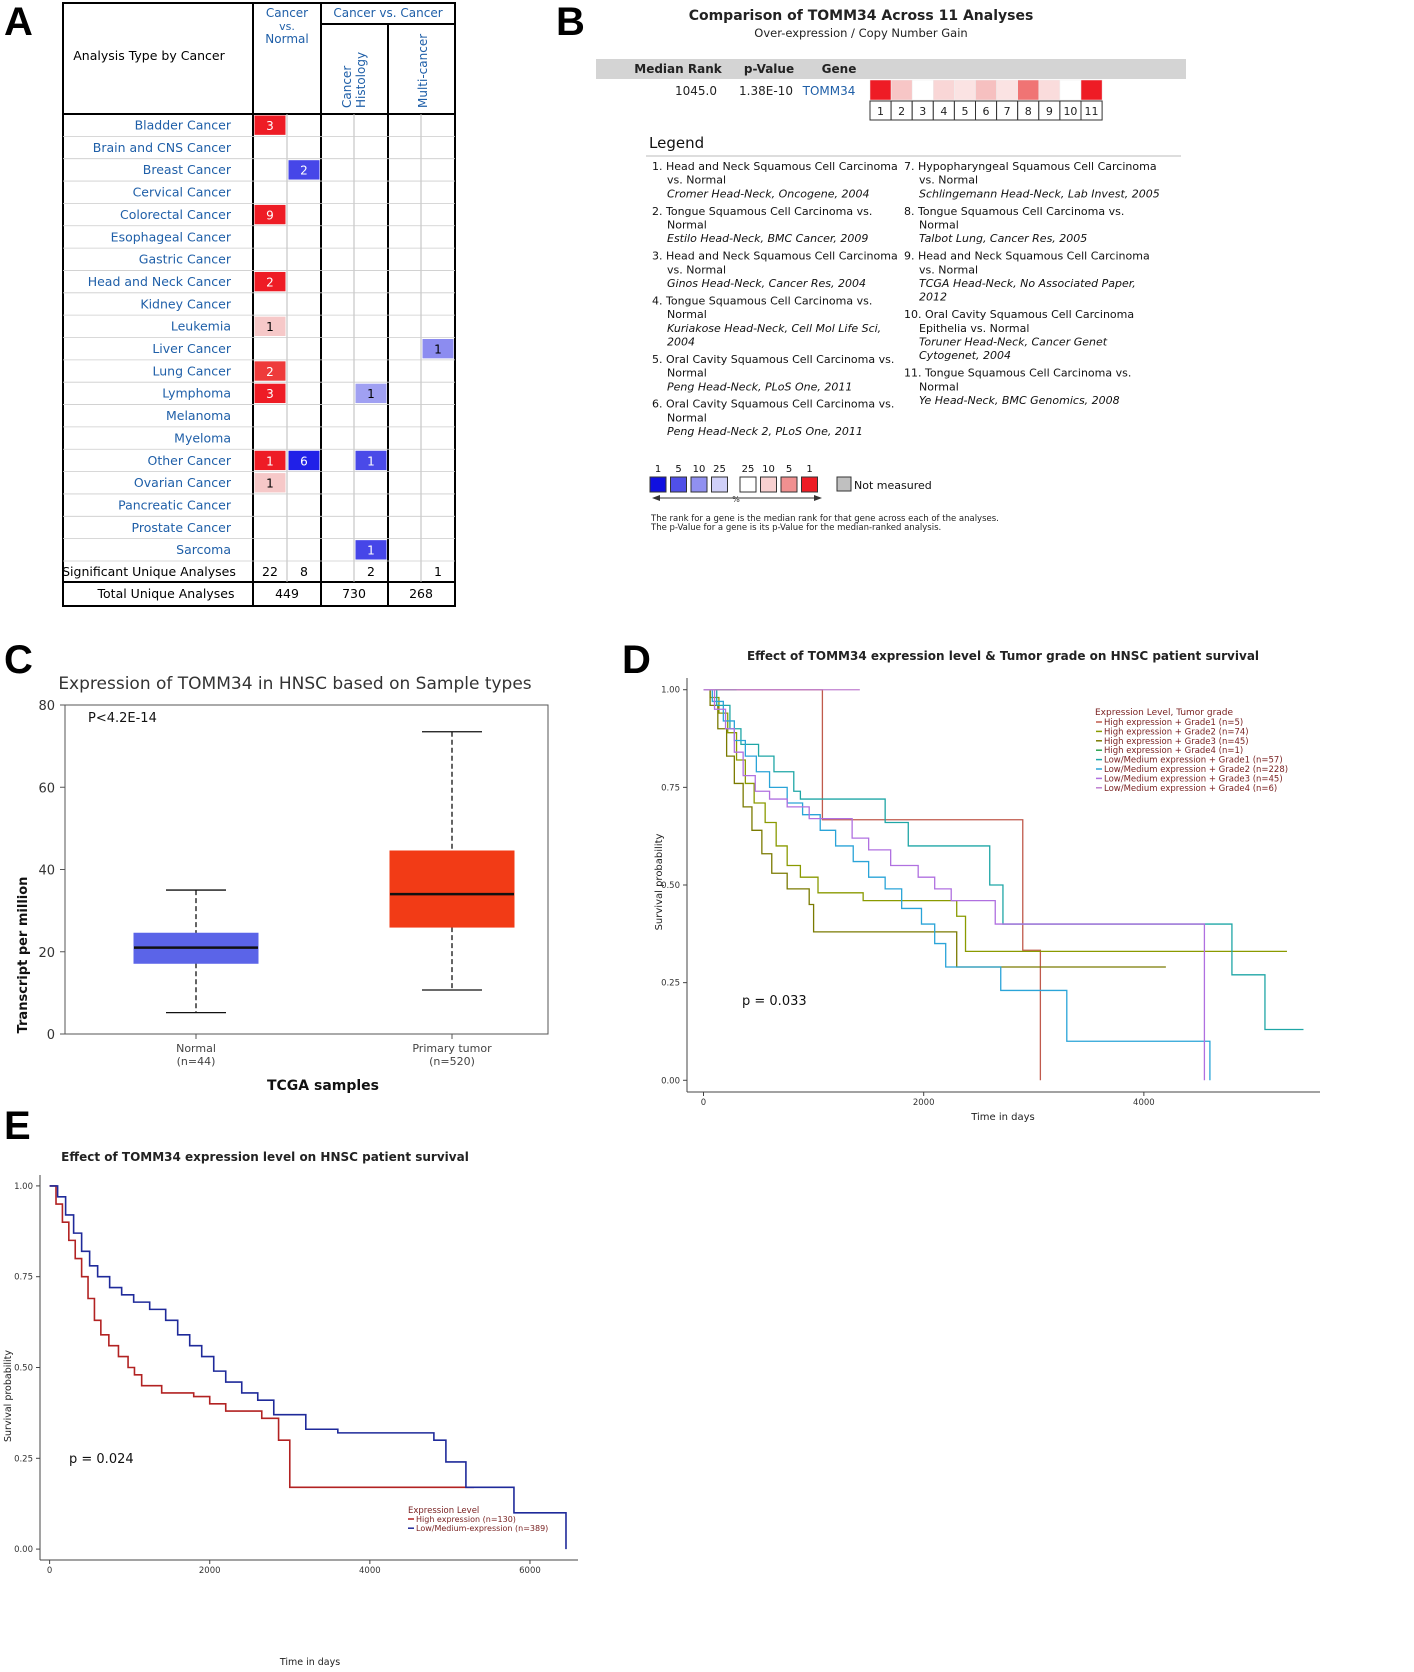 The image size is (1414, 1672). Describe the element at coordinates (183, 125) in the screenshot. I see `cancer-type-link: Bladder Cancer` at that location.